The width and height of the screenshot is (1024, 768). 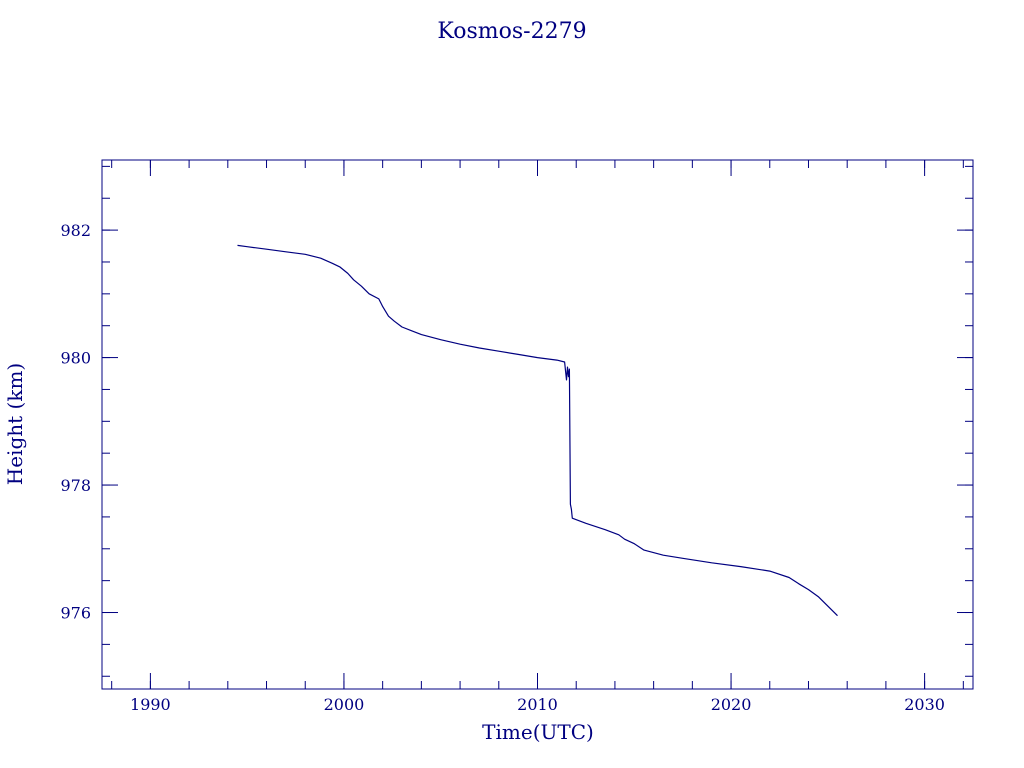 What do you see at coordinates (75, 230) in the screenshot?
I see `y-tick-label: 982` at bounding box center [75, 230].